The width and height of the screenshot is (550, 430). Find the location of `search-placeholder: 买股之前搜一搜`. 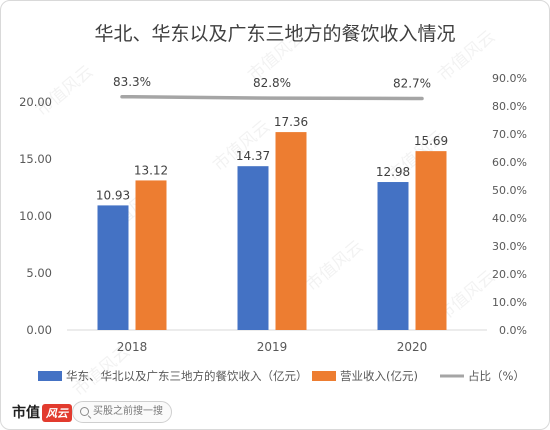

search-placeholder: 买股之前搜一搜 is located at coordinates (128, 411).